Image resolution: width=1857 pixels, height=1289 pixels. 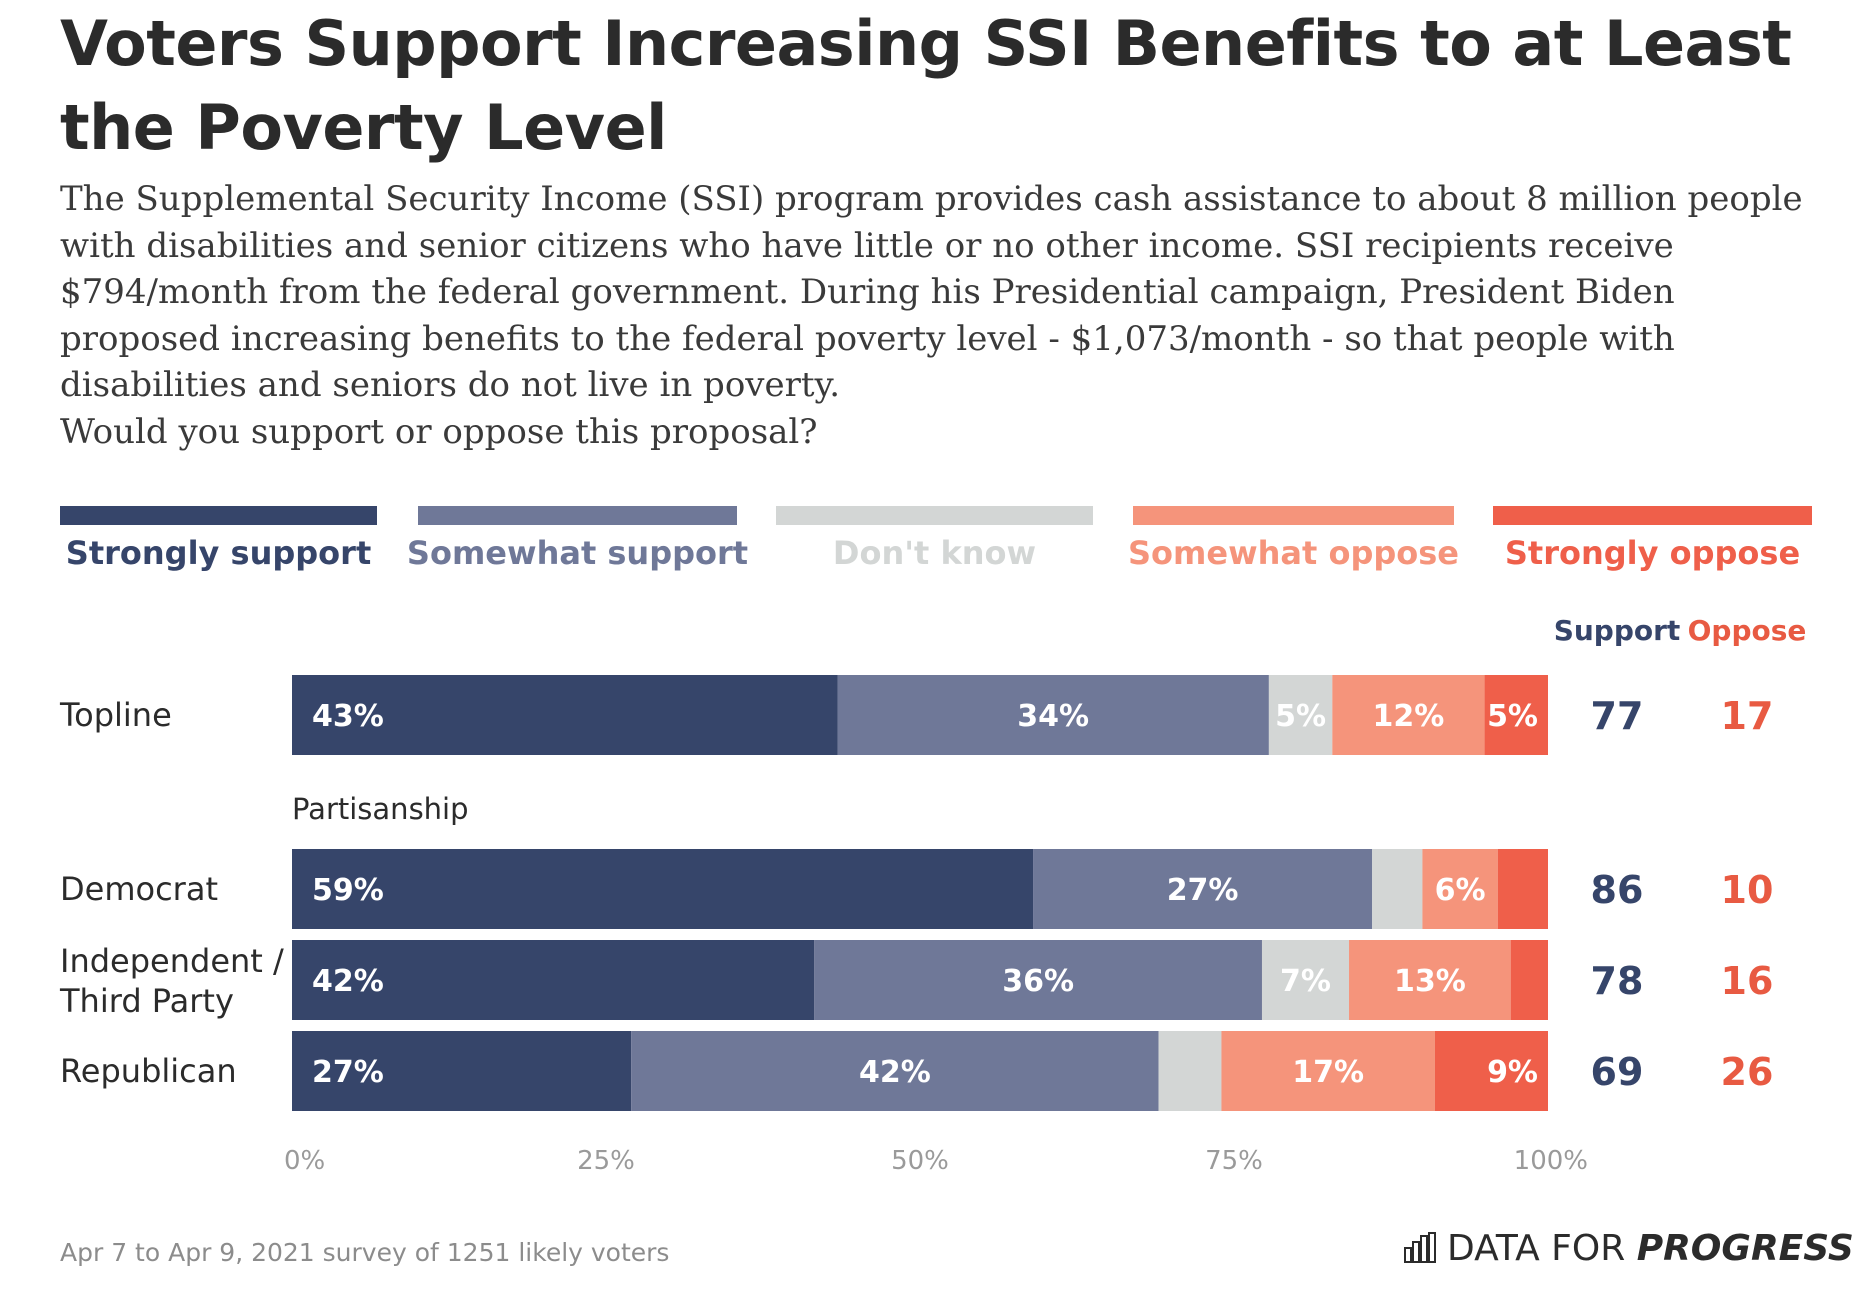 I want to click on legend-swatch-somewhat-support, so click(x=577, y=515).